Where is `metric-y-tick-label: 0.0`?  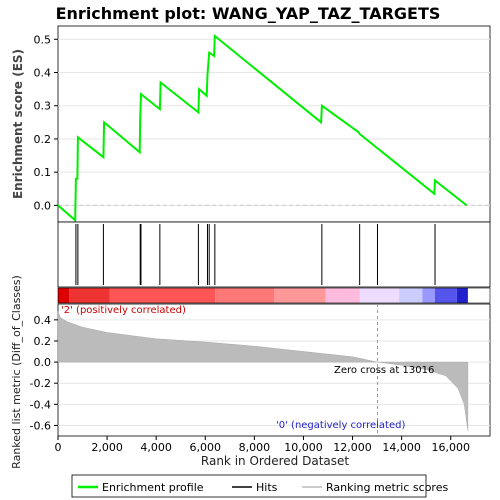
metric-y-tick-label: 0.0 is located at coordinates (43, 362).